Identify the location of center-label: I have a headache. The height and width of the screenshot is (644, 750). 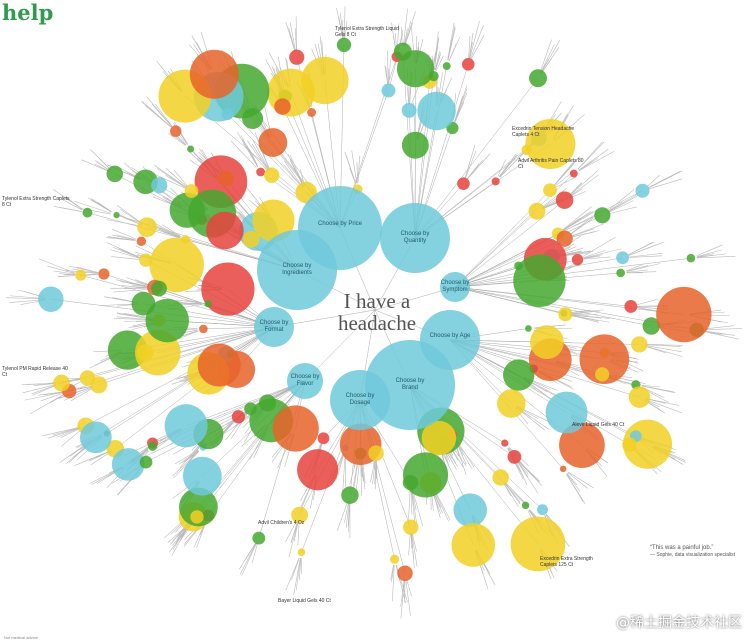
(377, 312).